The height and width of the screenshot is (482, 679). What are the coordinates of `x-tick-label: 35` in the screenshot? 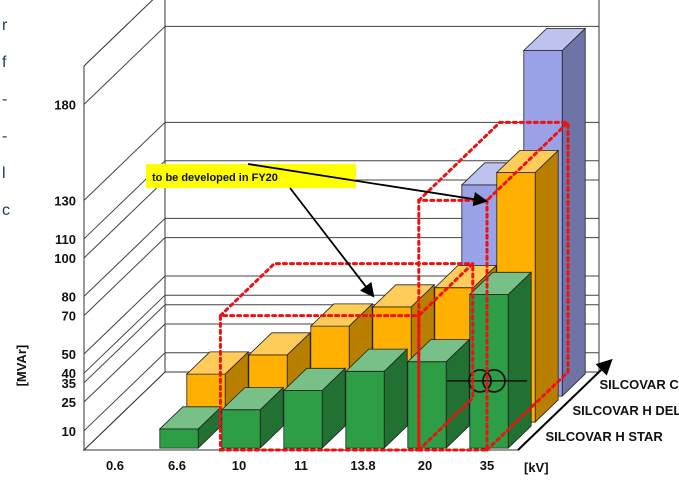 It's located at (487, 465).